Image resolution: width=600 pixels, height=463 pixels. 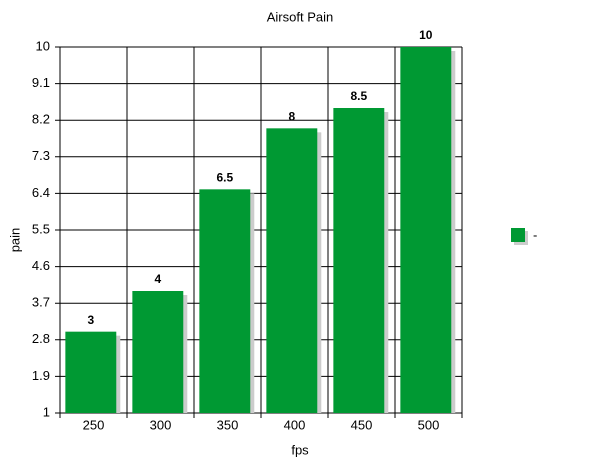 What do you see at coordinates (41, 265) in the screenshot?
I see `y-tick-label: 4.6` at bounding box center [41, 265].